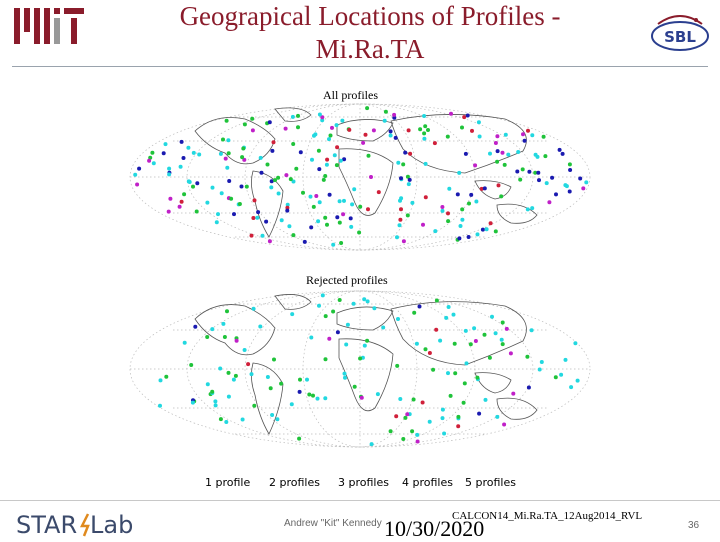 The height and width of the screenshot is (542, 720). What do you see at coordinates (360, 500) in the screenshot?
I see `footer-divider` at bounding box center [360, 500].